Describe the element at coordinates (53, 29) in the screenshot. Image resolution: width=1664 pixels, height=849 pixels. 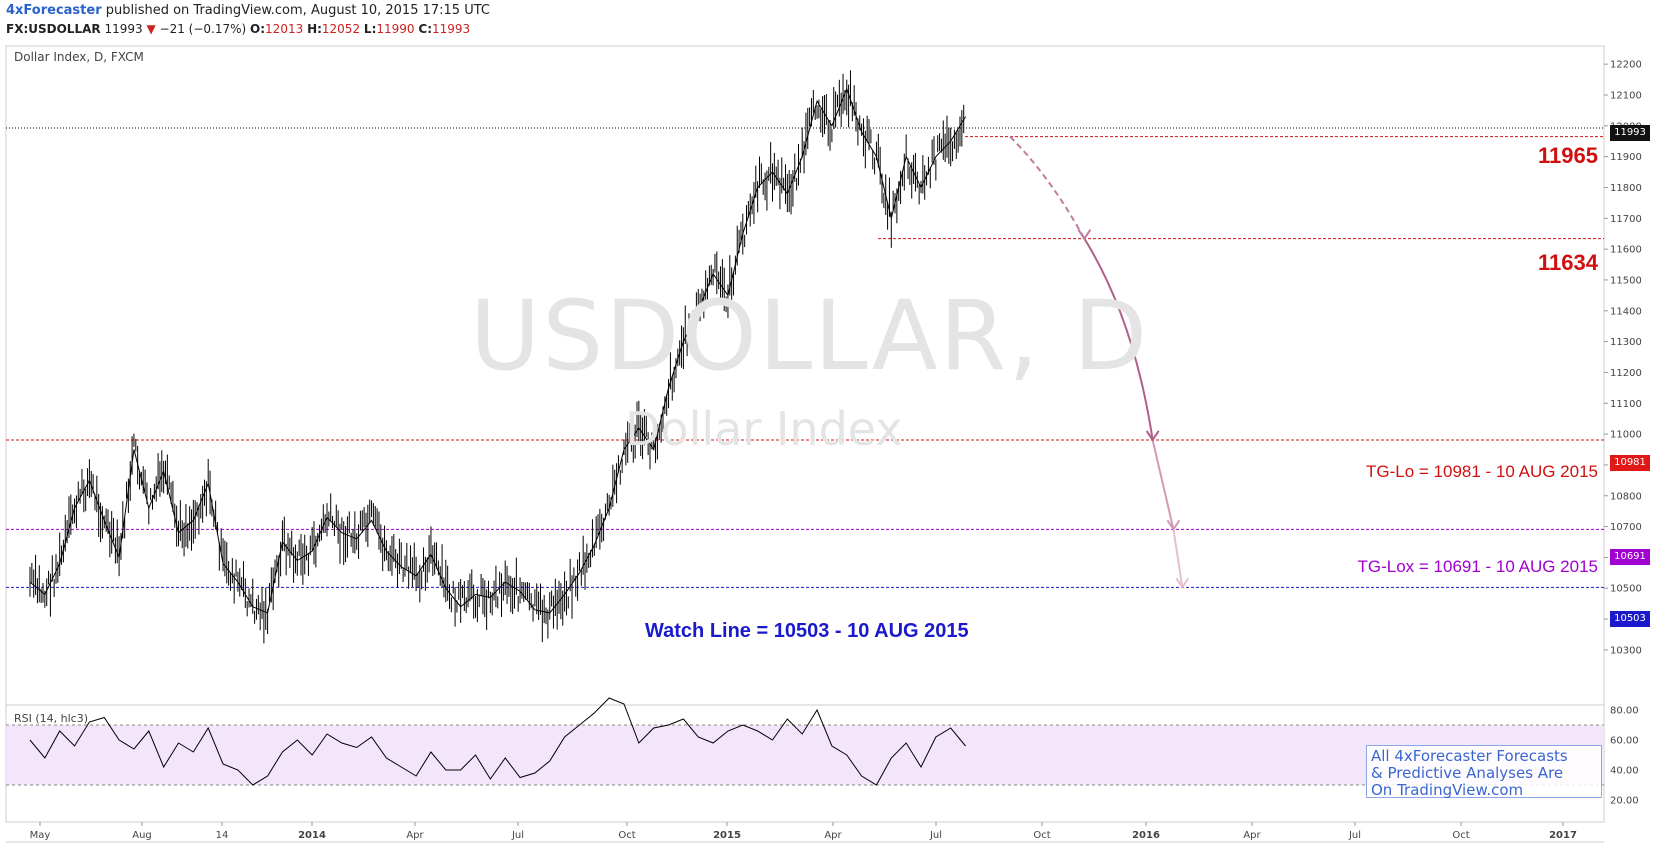
I see `symbol-name: FX:USDOLLAR` at that location.